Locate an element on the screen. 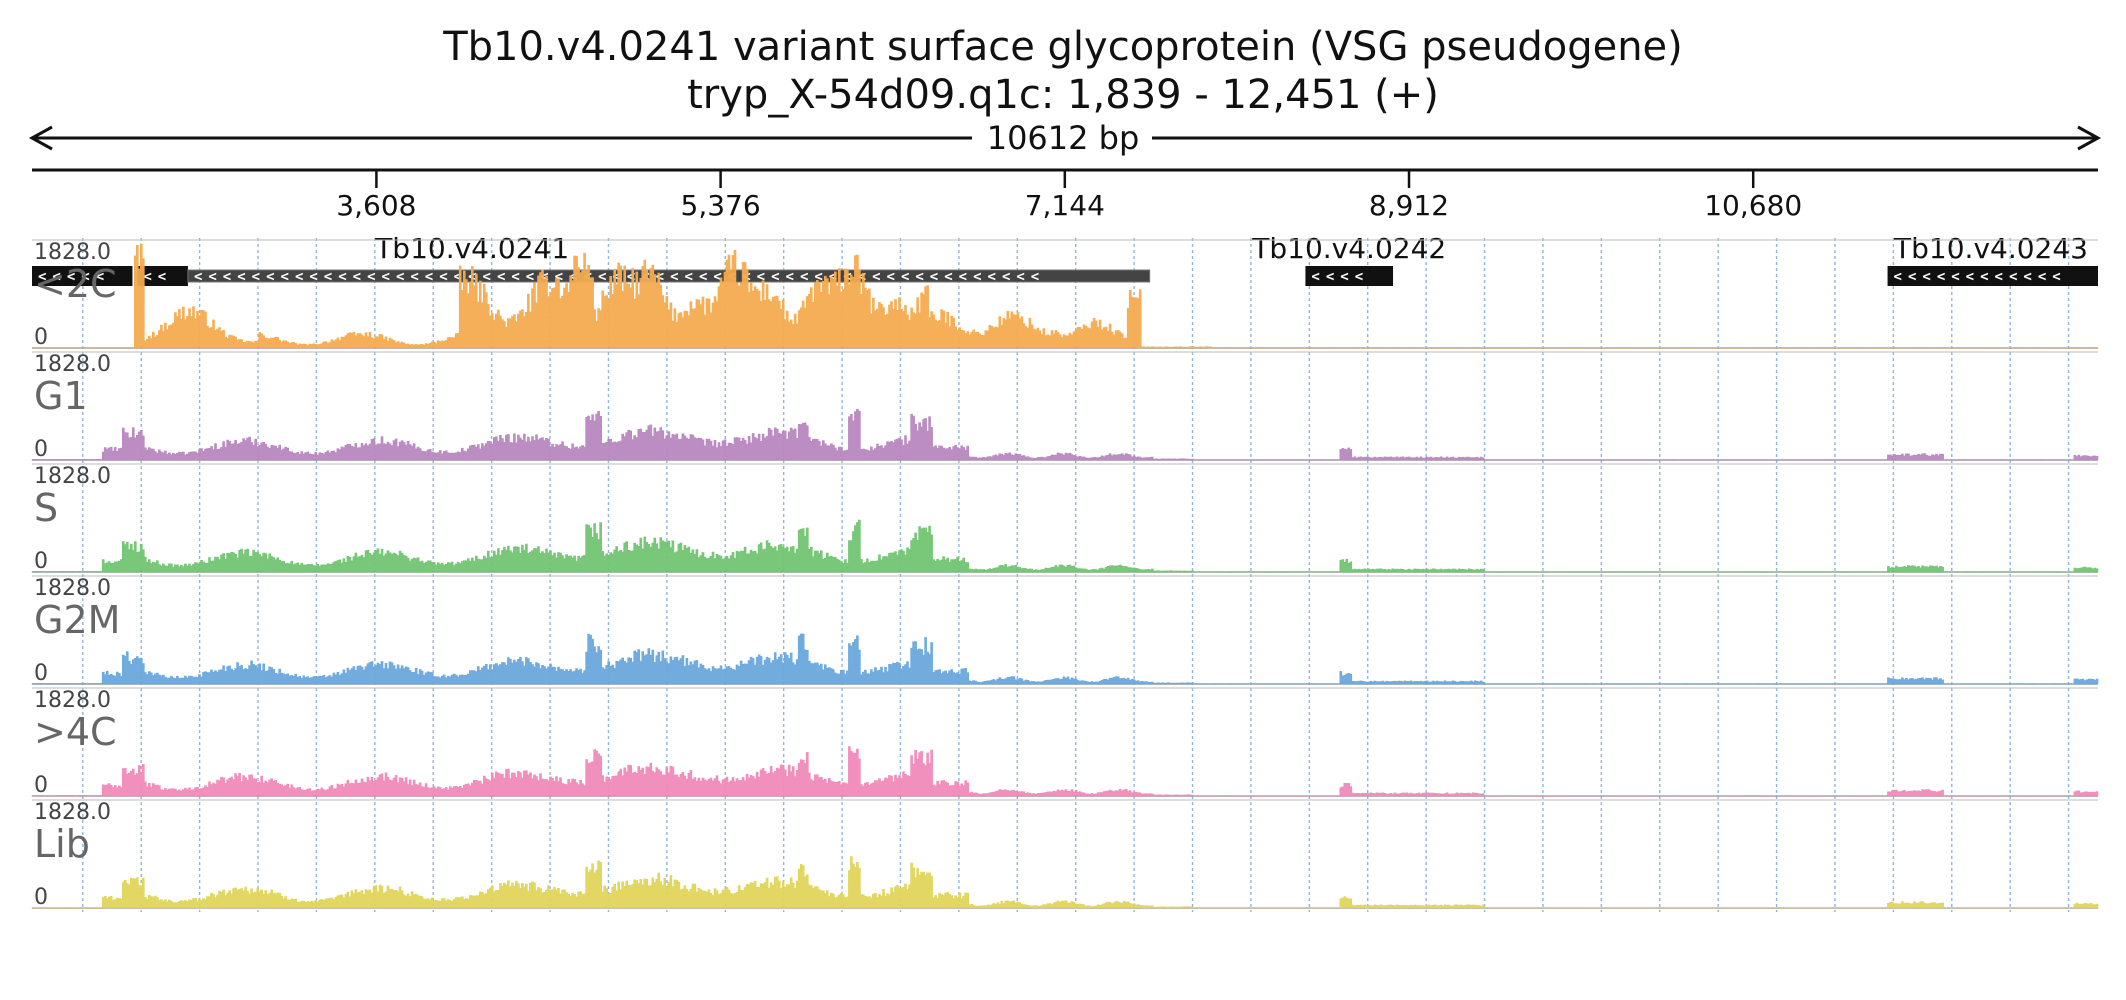 This screenshot has width=2126, height=1000. track-name-label: Lib is located at coordinates (62, 844).